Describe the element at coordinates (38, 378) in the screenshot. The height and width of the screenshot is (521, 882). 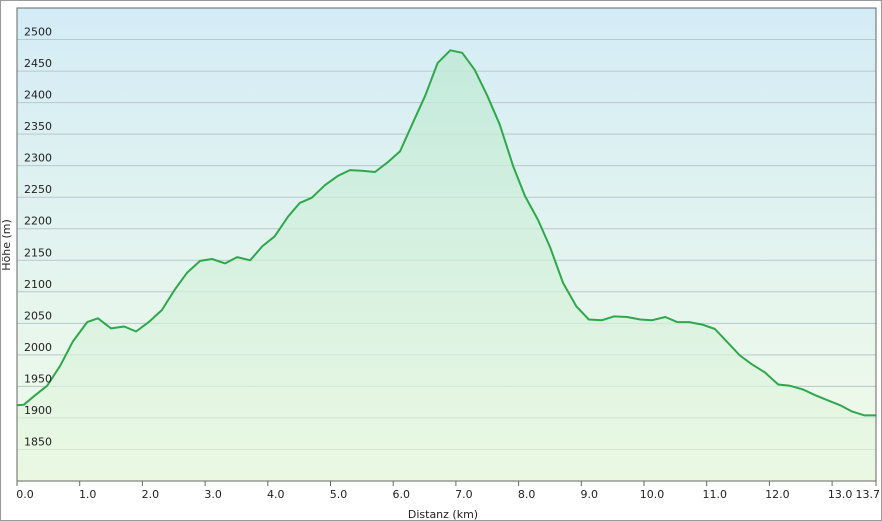
I see `y-tick-label: 1950` at that location.